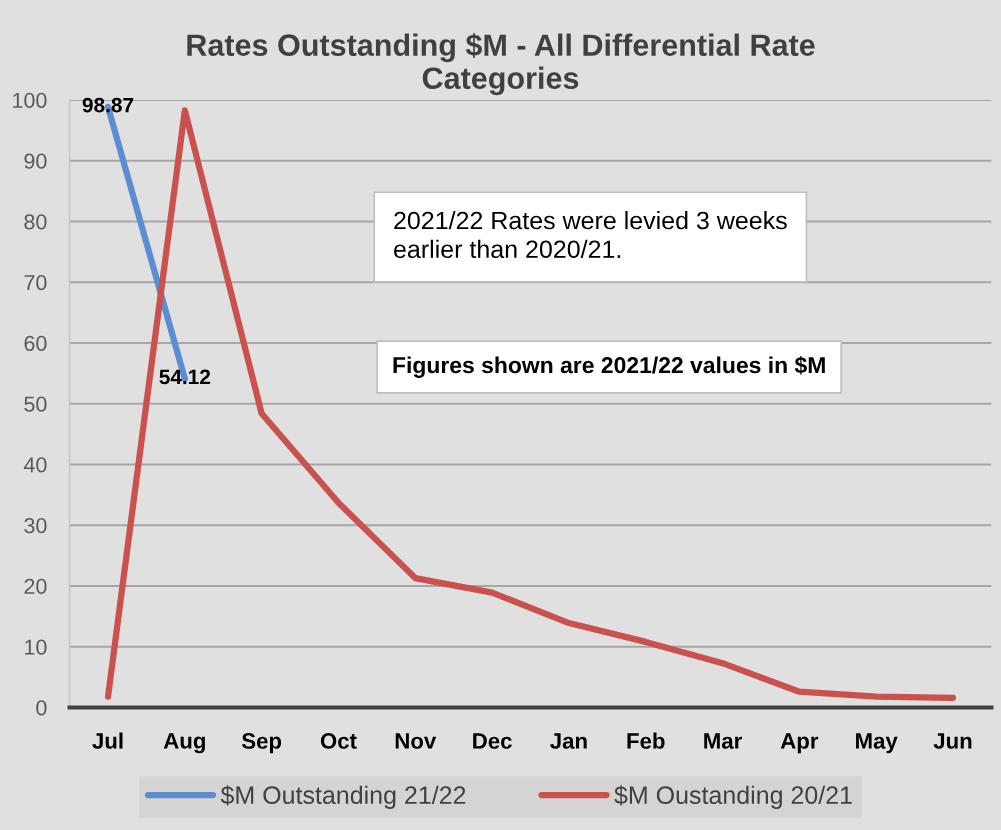  I want to click on y-tick-label: 40, so click(35, 465).